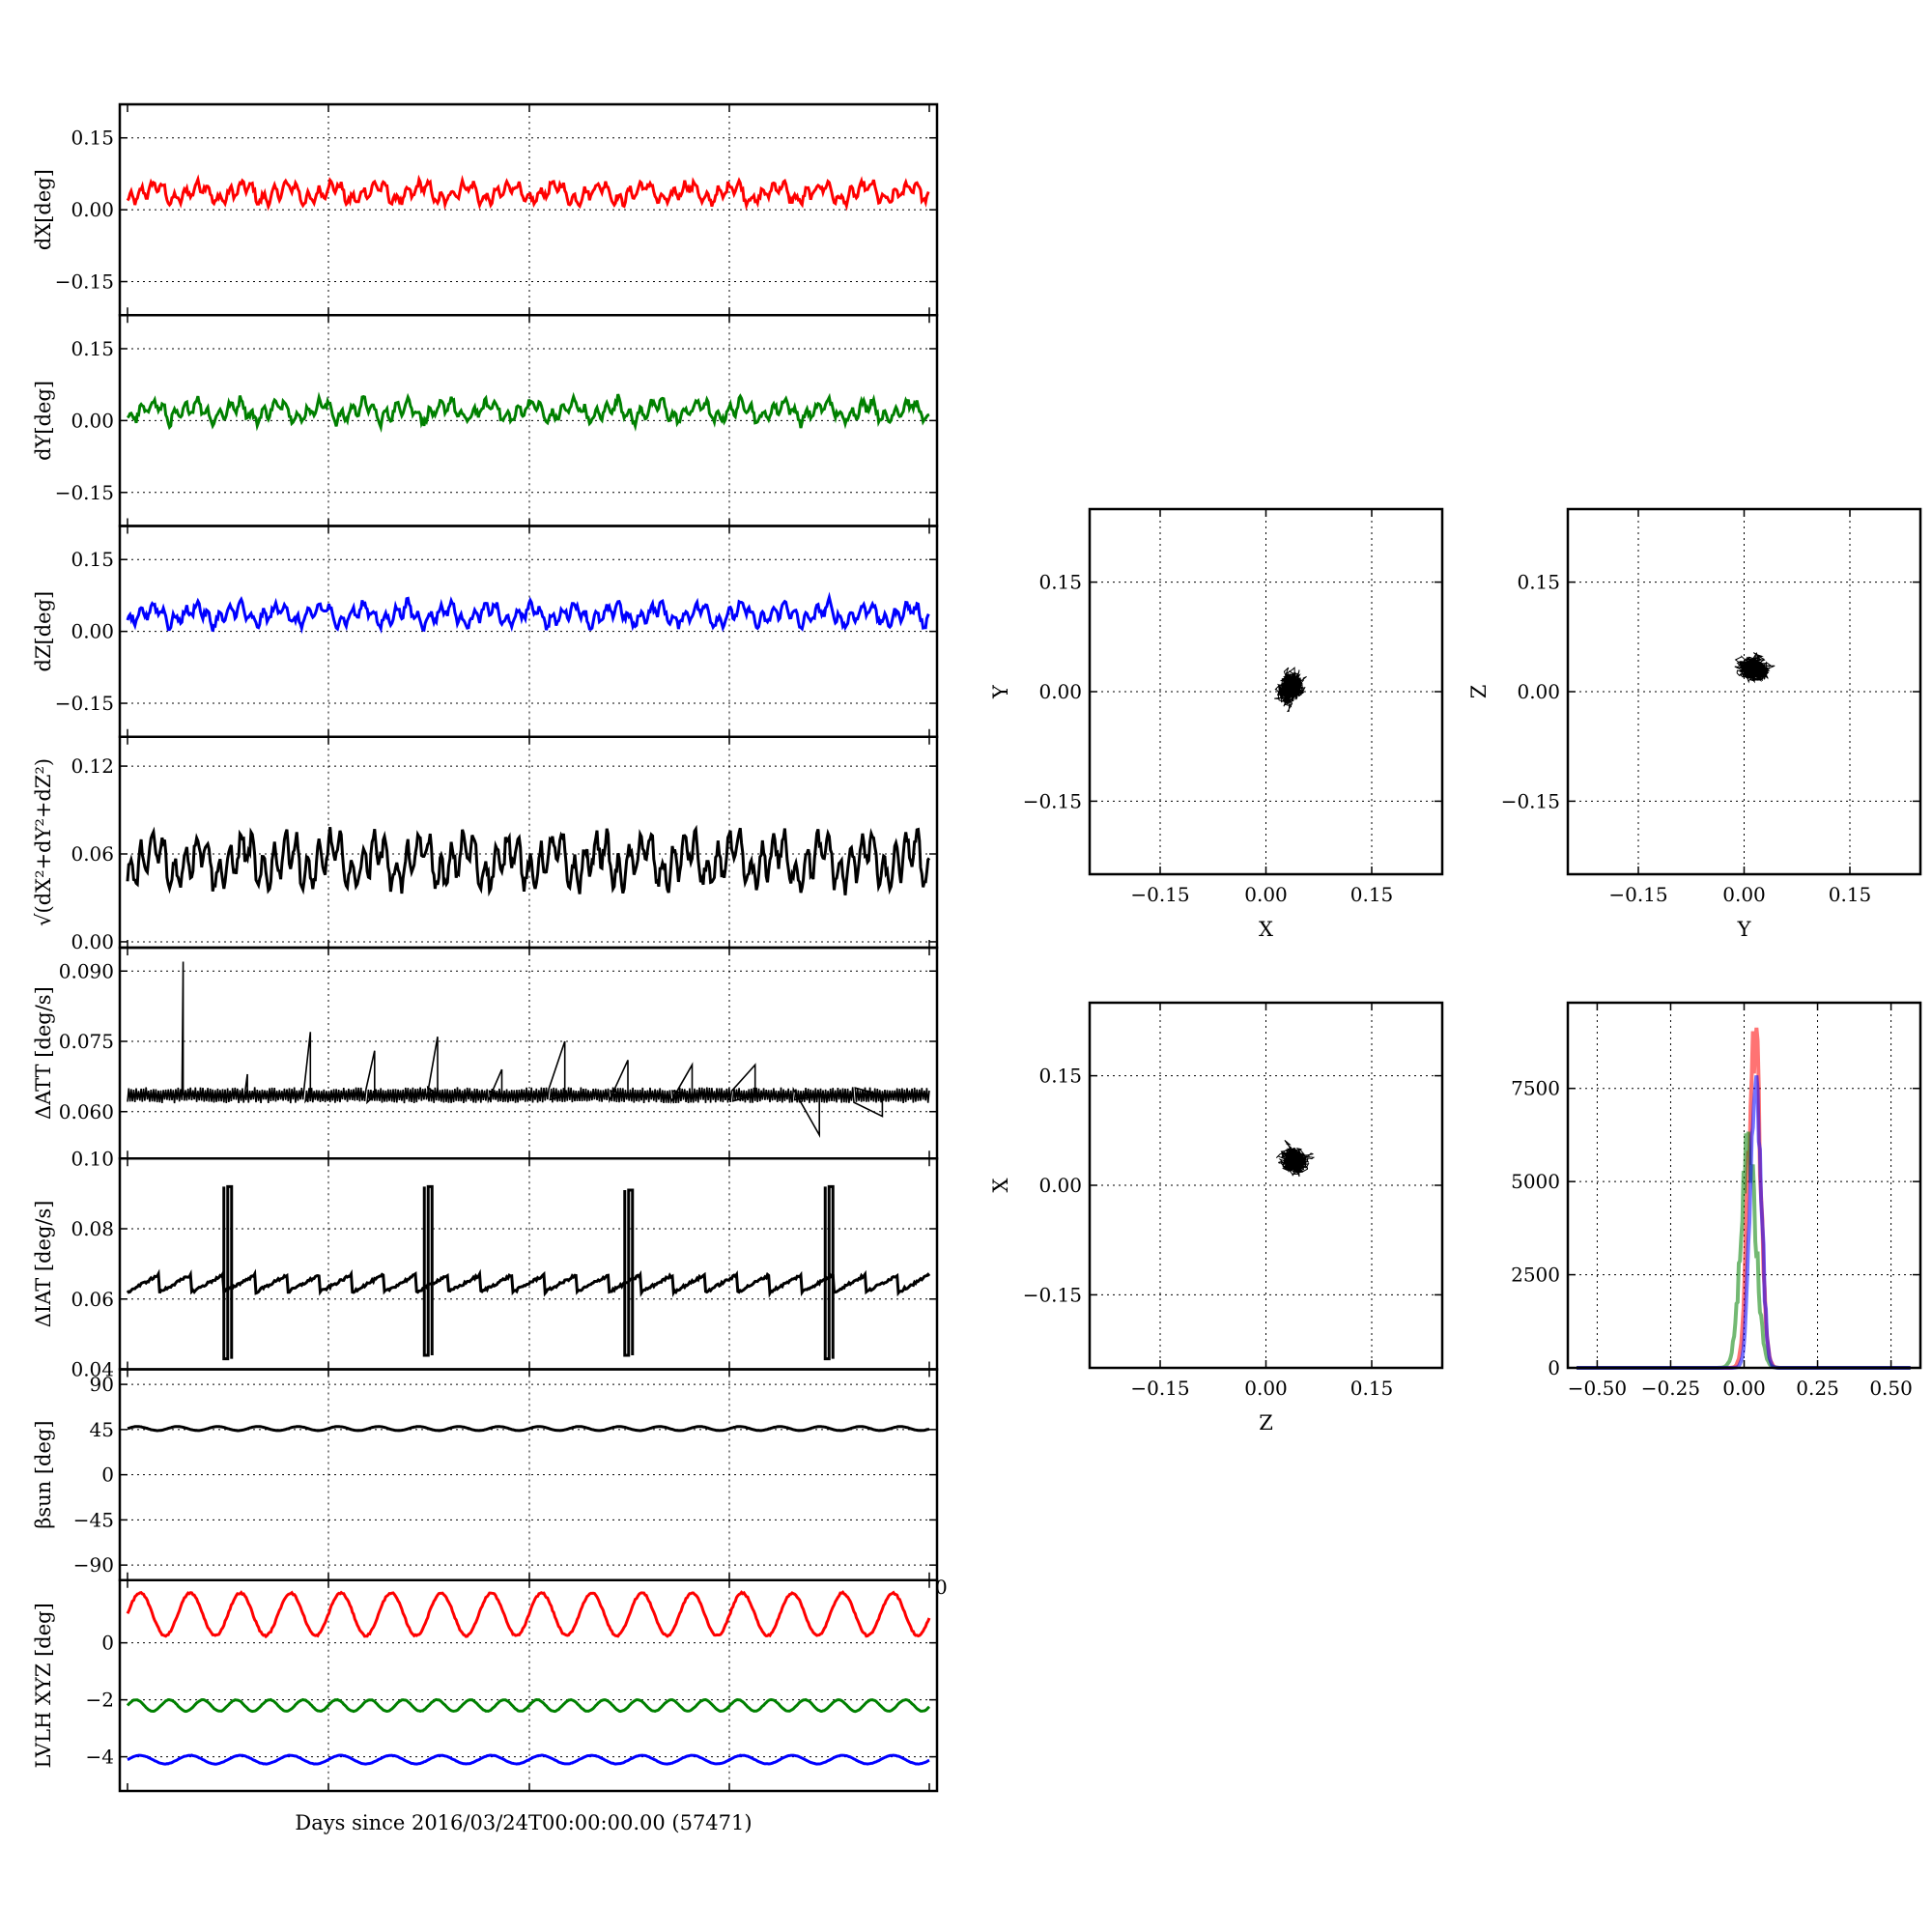  Describe the element at coordinates (1052, 1294) in the screenshot. I see `ytick-scatter_zx: −0.15` at that location.